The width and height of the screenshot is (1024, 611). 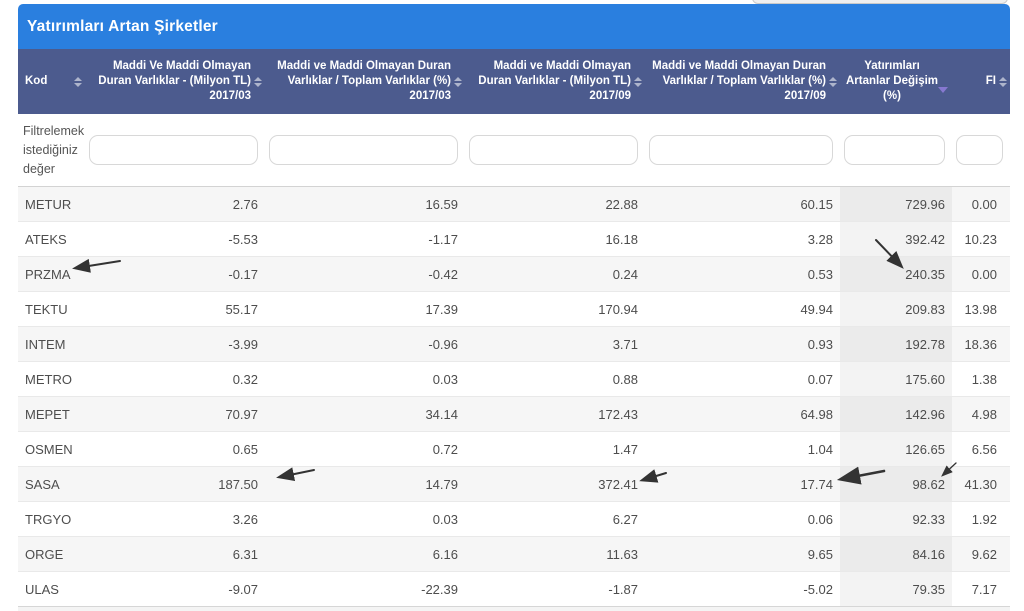 What do you see at coordinates (555, 238) in the screenshot?
I see `cell-value: 16.18` at bounding box center [555, 238].